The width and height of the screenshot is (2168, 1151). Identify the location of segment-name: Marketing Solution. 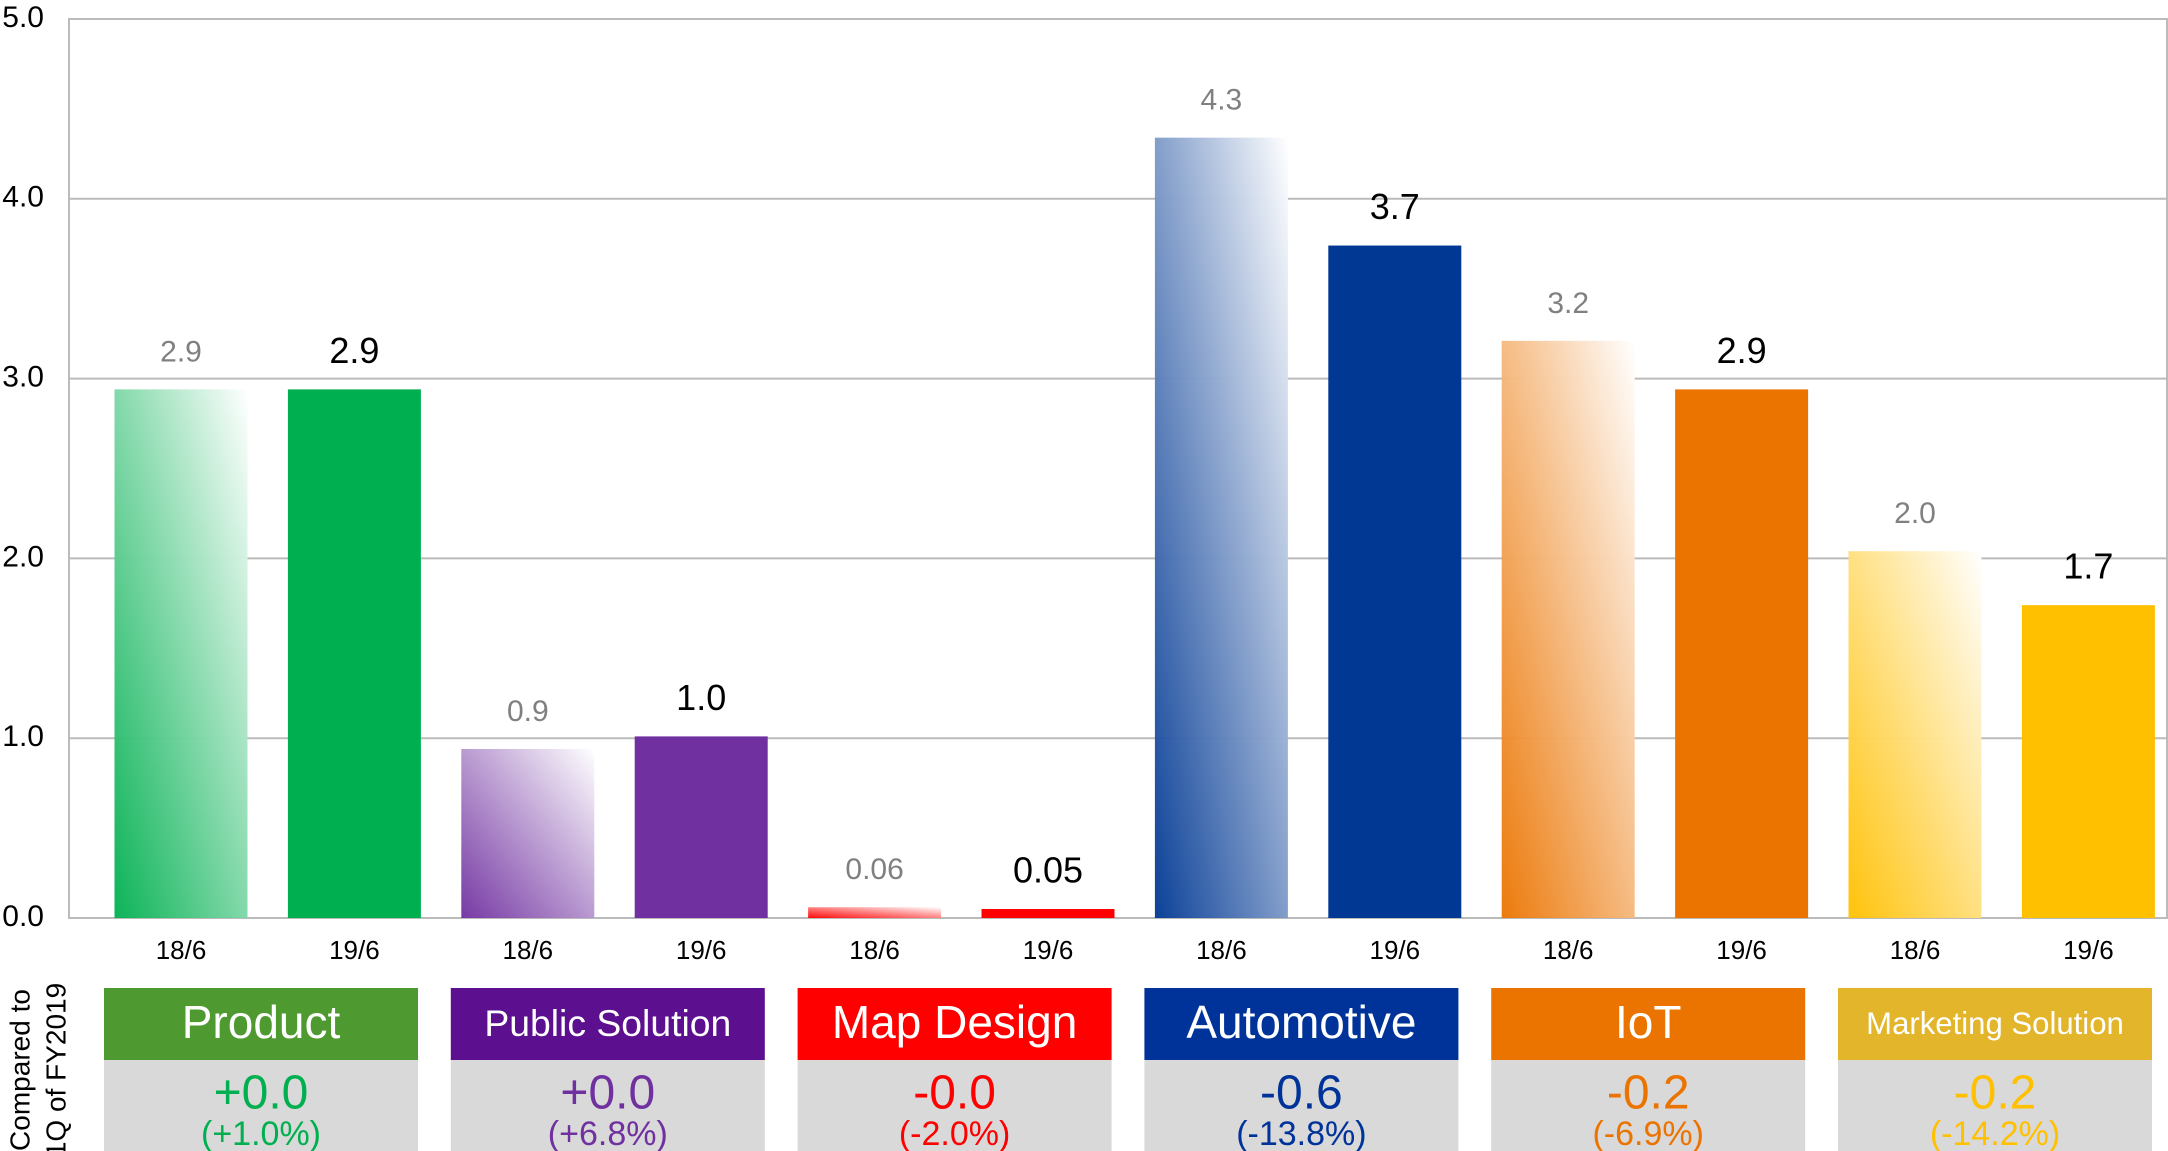
(1995, 1023).